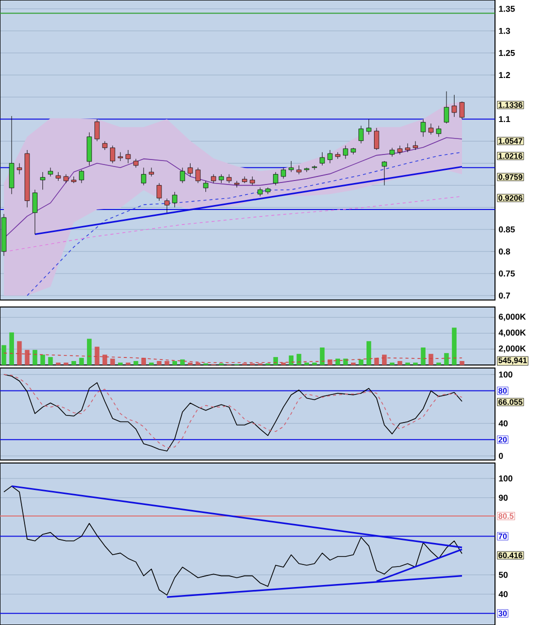 The width and height of the screenshot is (556, 625). What do you see at coordinates (510, 555) in the screenshot?
I see `text: 60.416` at bounding box center [510, 555].